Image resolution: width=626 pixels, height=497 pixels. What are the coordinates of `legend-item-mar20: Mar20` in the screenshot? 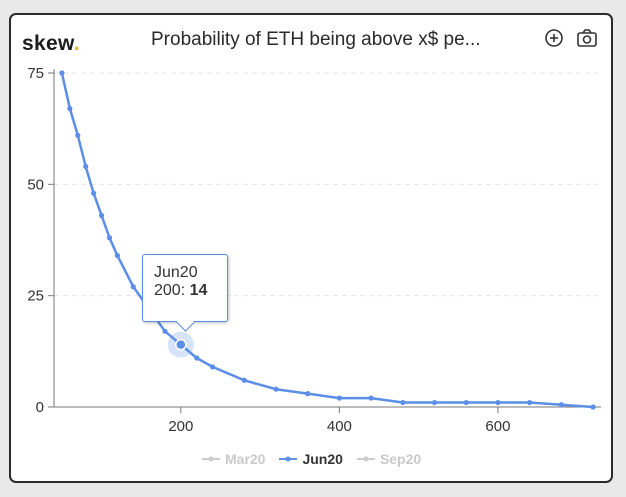 It's located at (233, 459).